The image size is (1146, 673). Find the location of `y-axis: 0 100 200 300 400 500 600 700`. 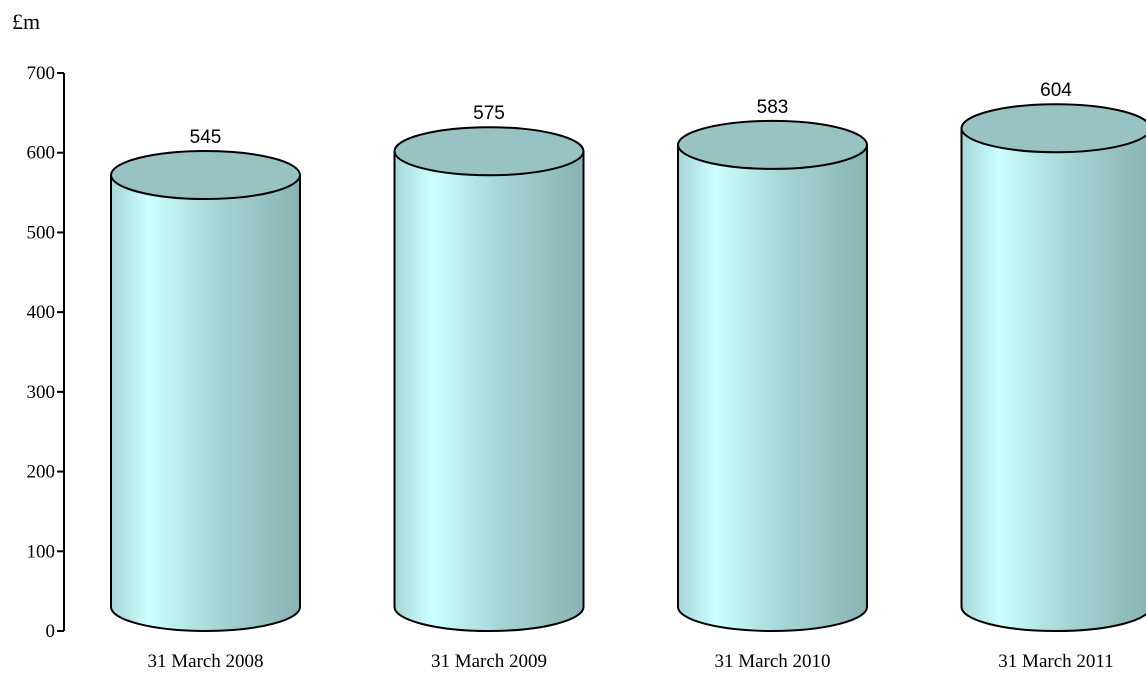

y-axis: 0 100 200 300 400 500 600 700 is located at coordinates (46, 352).